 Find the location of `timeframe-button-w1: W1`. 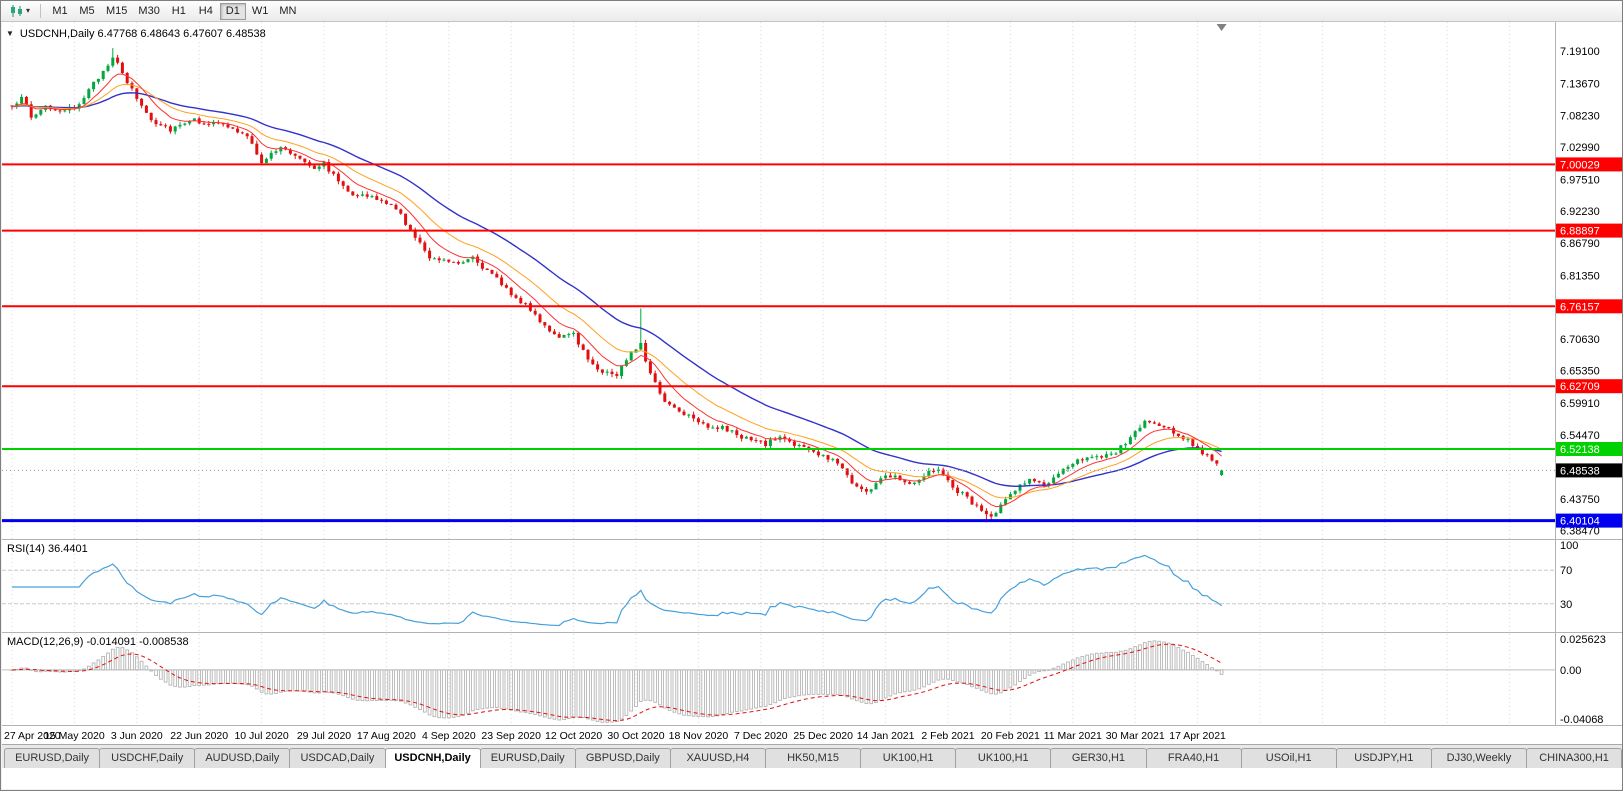

timeframe-button-w1: W1 is located at coordinates (260, 11).